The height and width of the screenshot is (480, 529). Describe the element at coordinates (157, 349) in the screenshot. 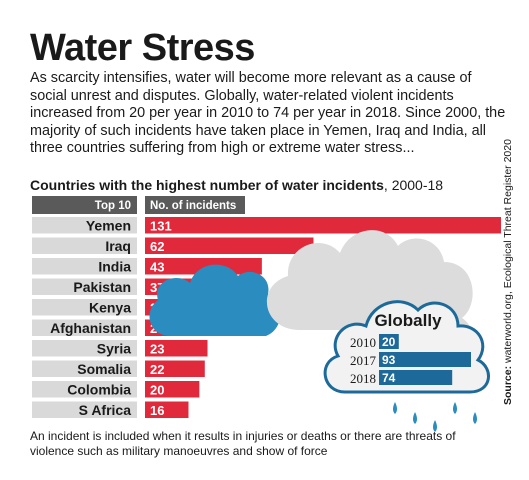

I see `incident-value-label: 23` at that location.